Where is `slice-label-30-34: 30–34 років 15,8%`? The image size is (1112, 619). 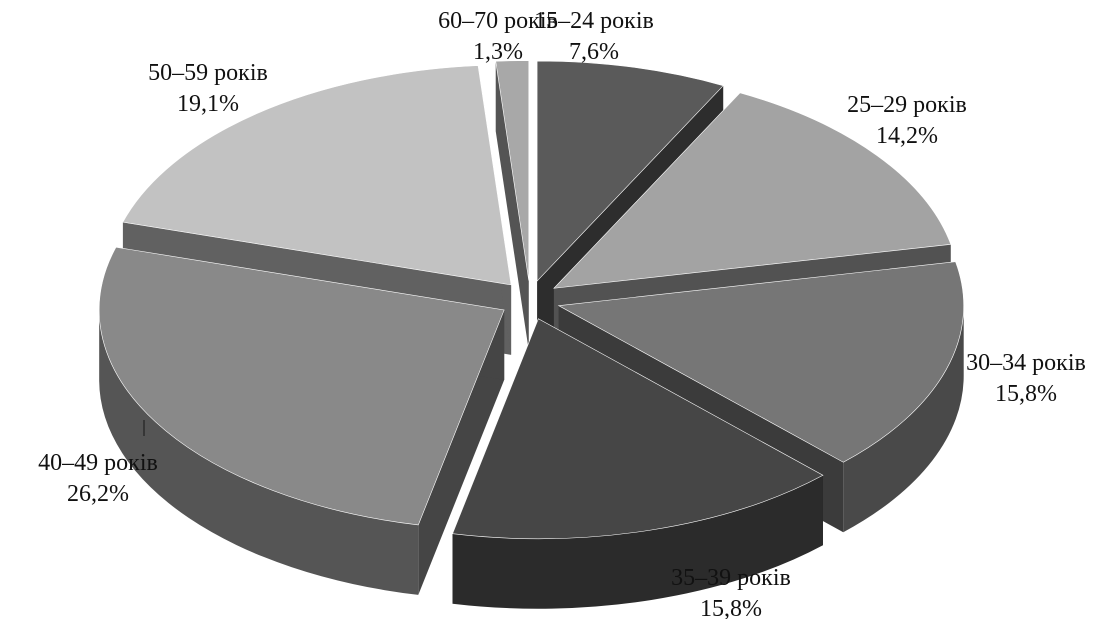 slice-label-30-34: 30–34 років 15,8% is located at coordinates (1026, 378).